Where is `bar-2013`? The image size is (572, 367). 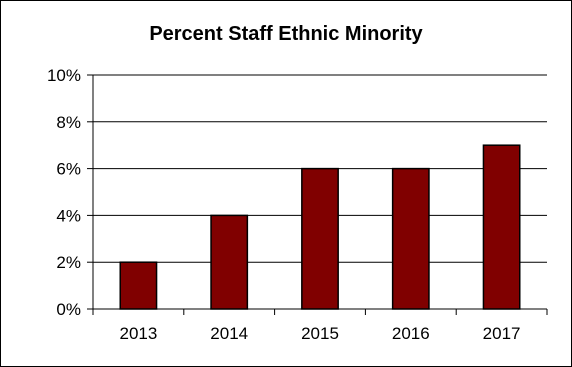 bar-2013 is located at coordinates (138, 285).